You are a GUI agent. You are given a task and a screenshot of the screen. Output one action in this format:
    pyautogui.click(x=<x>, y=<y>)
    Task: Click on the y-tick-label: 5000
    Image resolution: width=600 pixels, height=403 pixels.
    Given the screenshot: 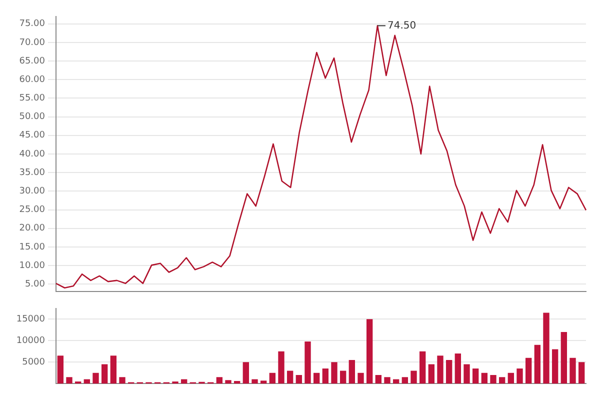 What is the action you would take?
    pyautogui.click(x=34, y=362)
    